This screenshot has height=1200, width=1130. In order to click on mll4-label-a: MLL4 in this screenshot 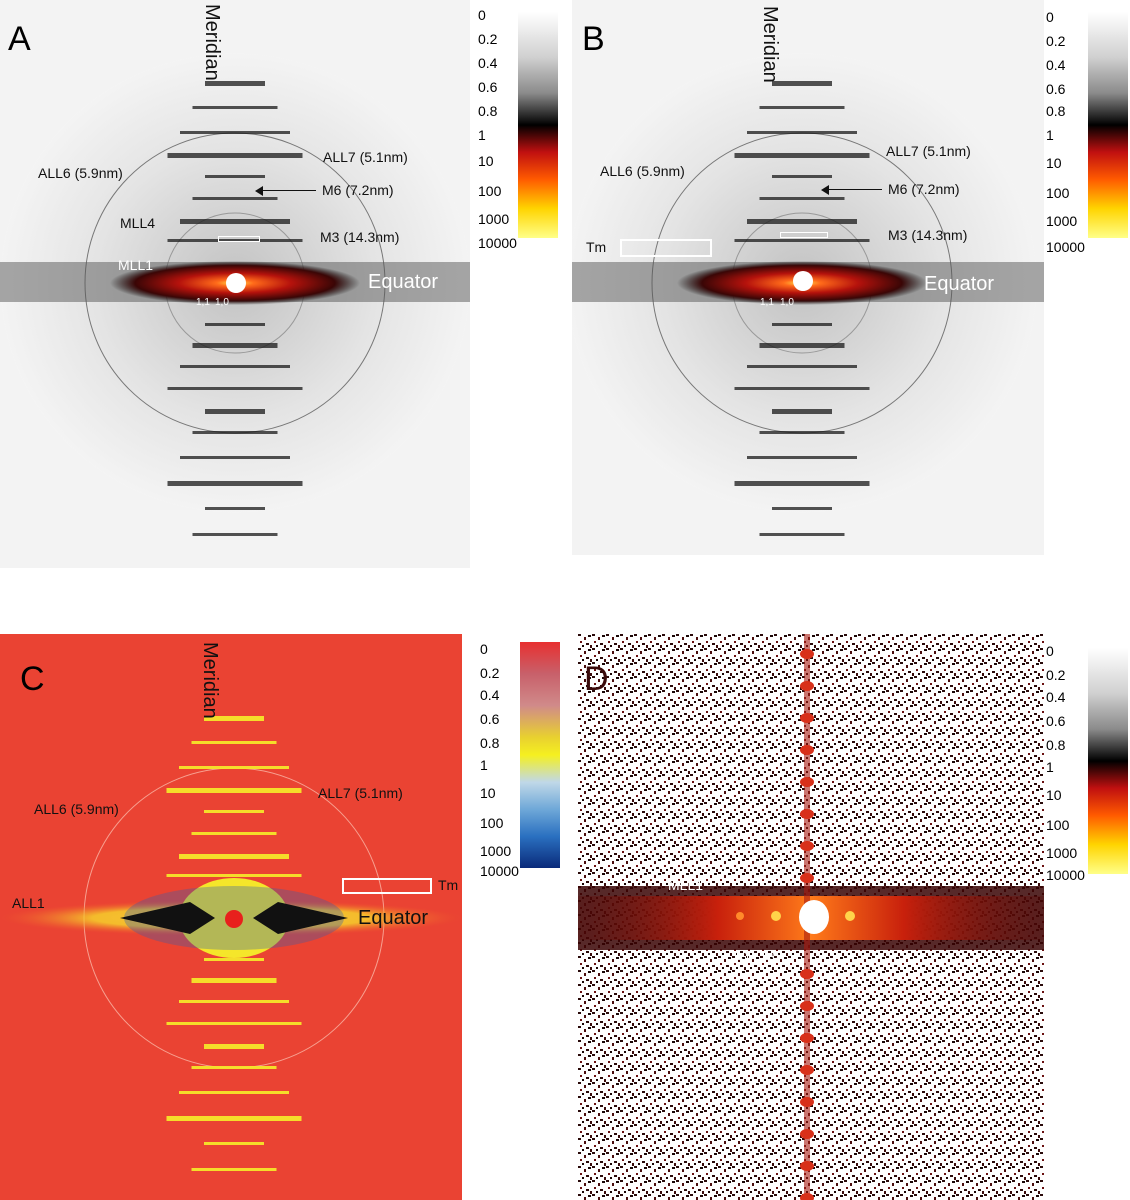, I will do `click(138, 223)`.